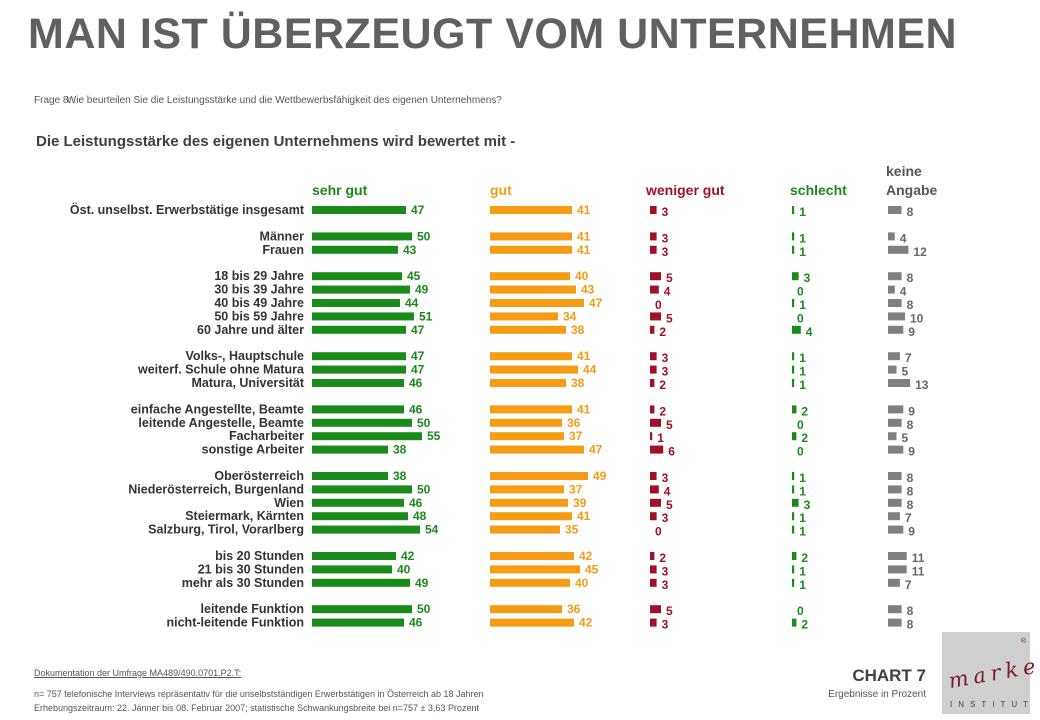  I want to click on data-label-keine-angabe: 4, so click(903, 238).